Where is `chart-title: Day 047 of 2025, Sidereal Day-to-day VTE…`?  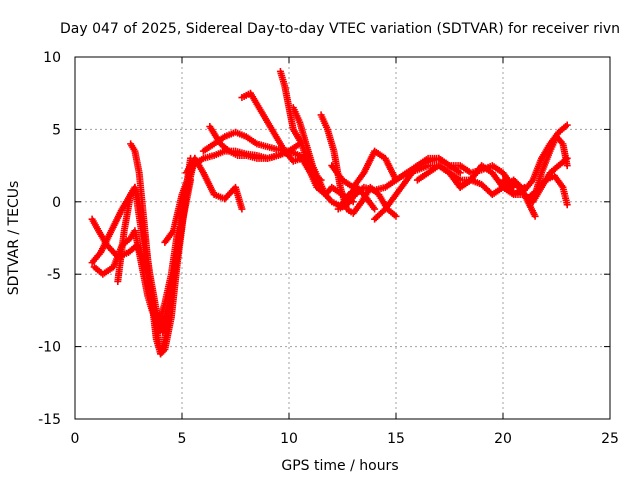
chart-title: Day 047 of 2025, Sidereal Day-to-day VTE… is located at coordinates (340, 29).